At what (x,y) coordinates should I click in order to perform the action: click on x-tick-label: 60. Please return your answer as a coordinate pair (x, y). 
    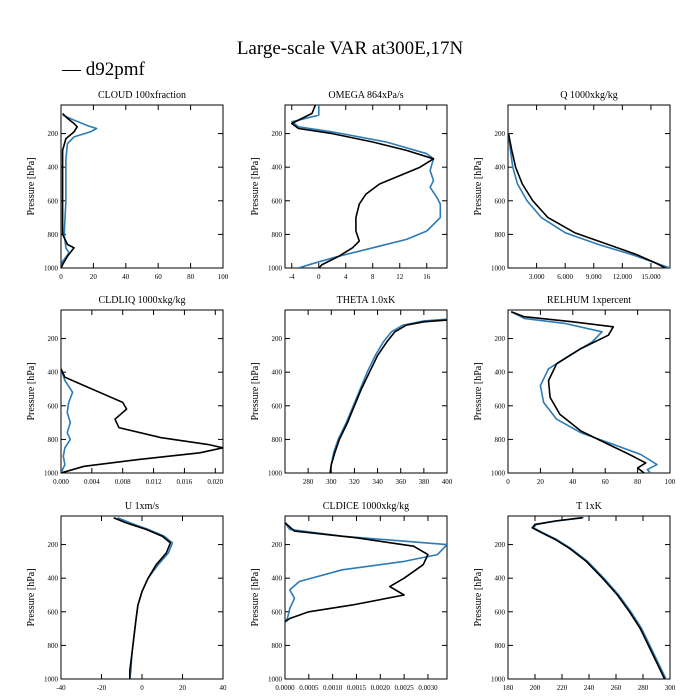
    Looking at the image, I should click on (159, 277).